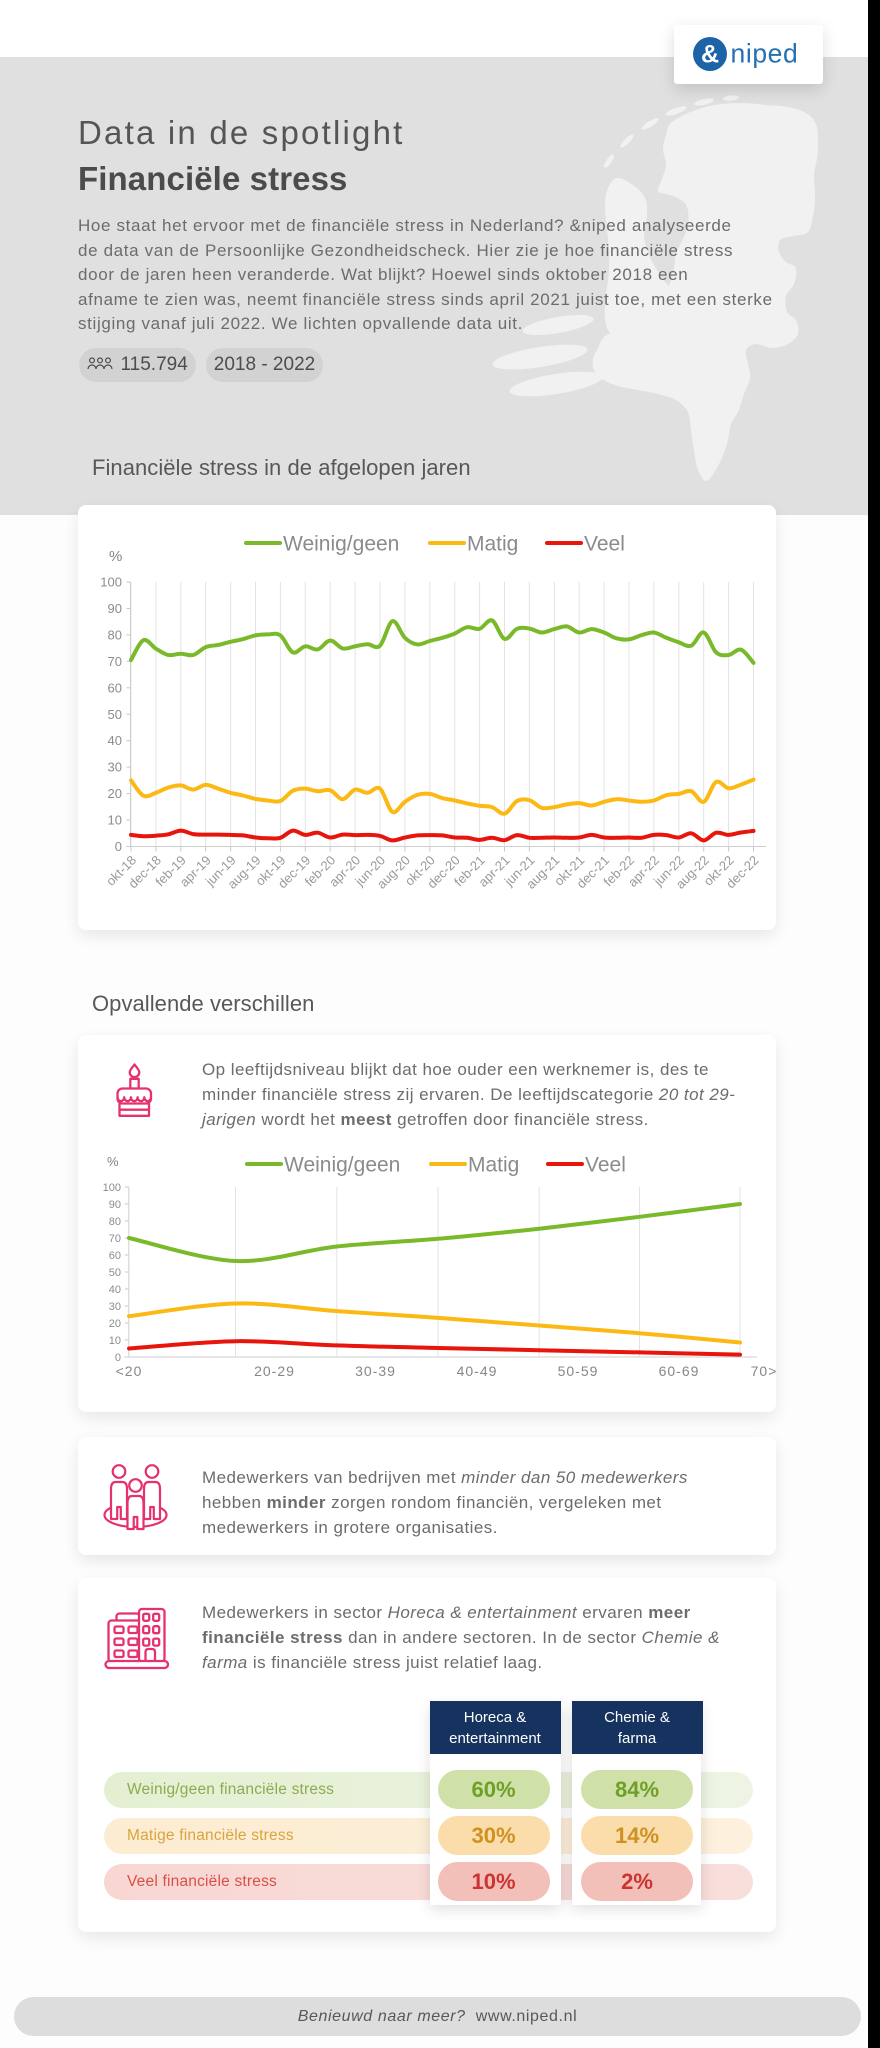 Image resolution: width=880 pixels, height=2048 pixels. I want to click on svg-text: 40-49, so click(477, 1371).